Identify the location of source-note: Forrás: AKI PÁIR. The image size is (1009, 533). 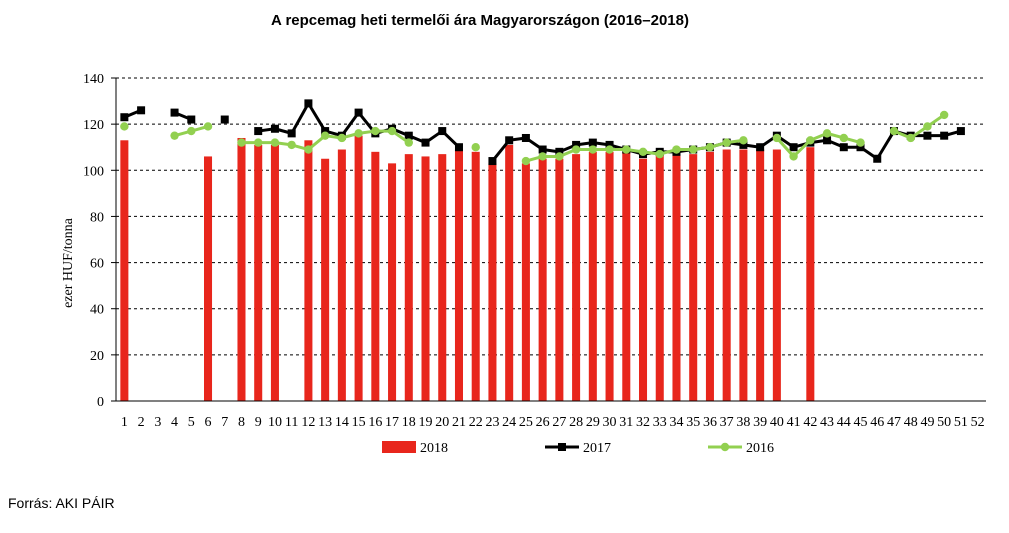
(61, 503).